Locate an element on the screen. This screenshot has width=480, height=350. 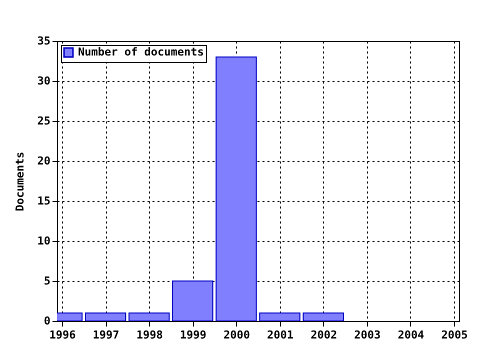
x-tick-label: 2002 is located at coordinates (324, 335).